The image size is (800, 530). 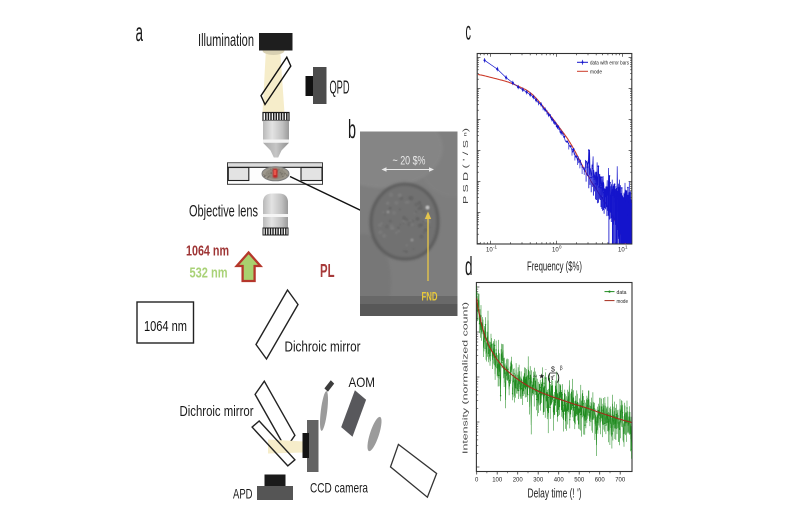 I want to click on svg-text: FND, so click(x=430, y=298).